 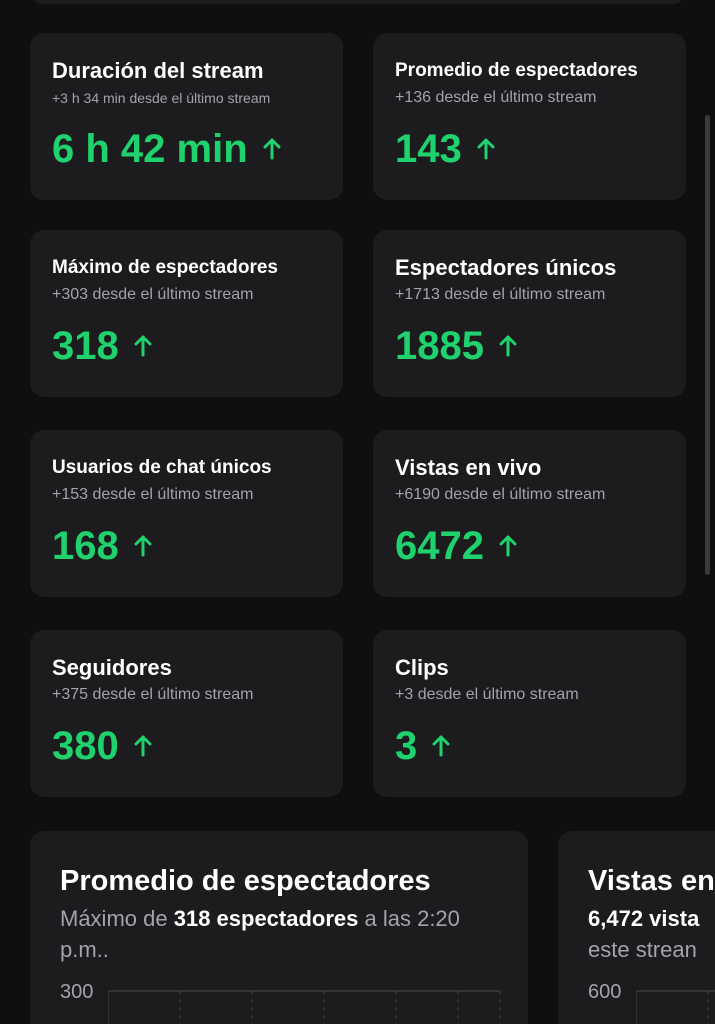 I want to click on stat-title: Espectadores únicos, so click(x=506, y=267).